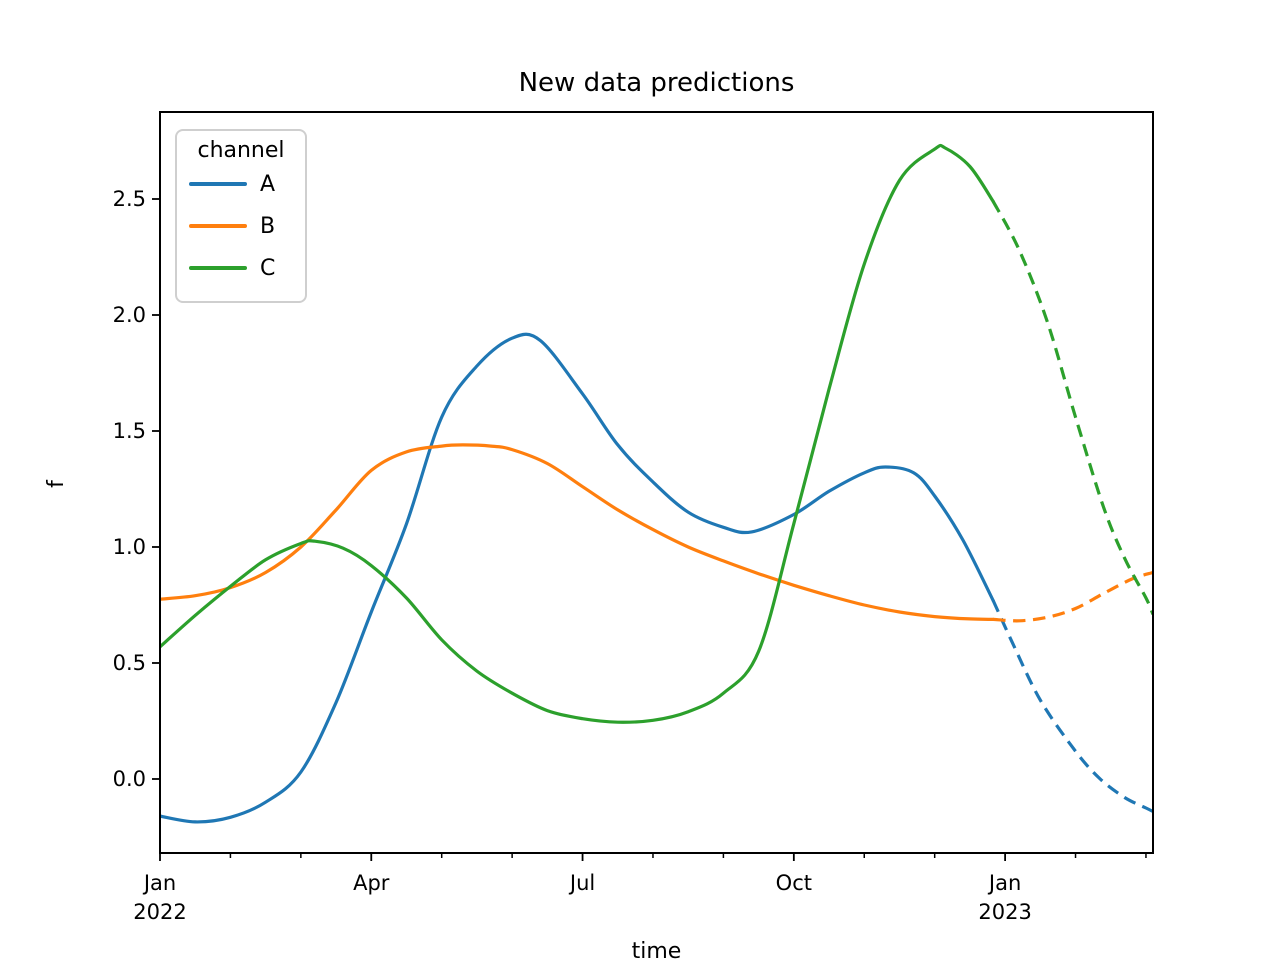  Describe the element at coordinates (129, 662) in the screenshot. I see `y-tick-label: 0.5` at that location.